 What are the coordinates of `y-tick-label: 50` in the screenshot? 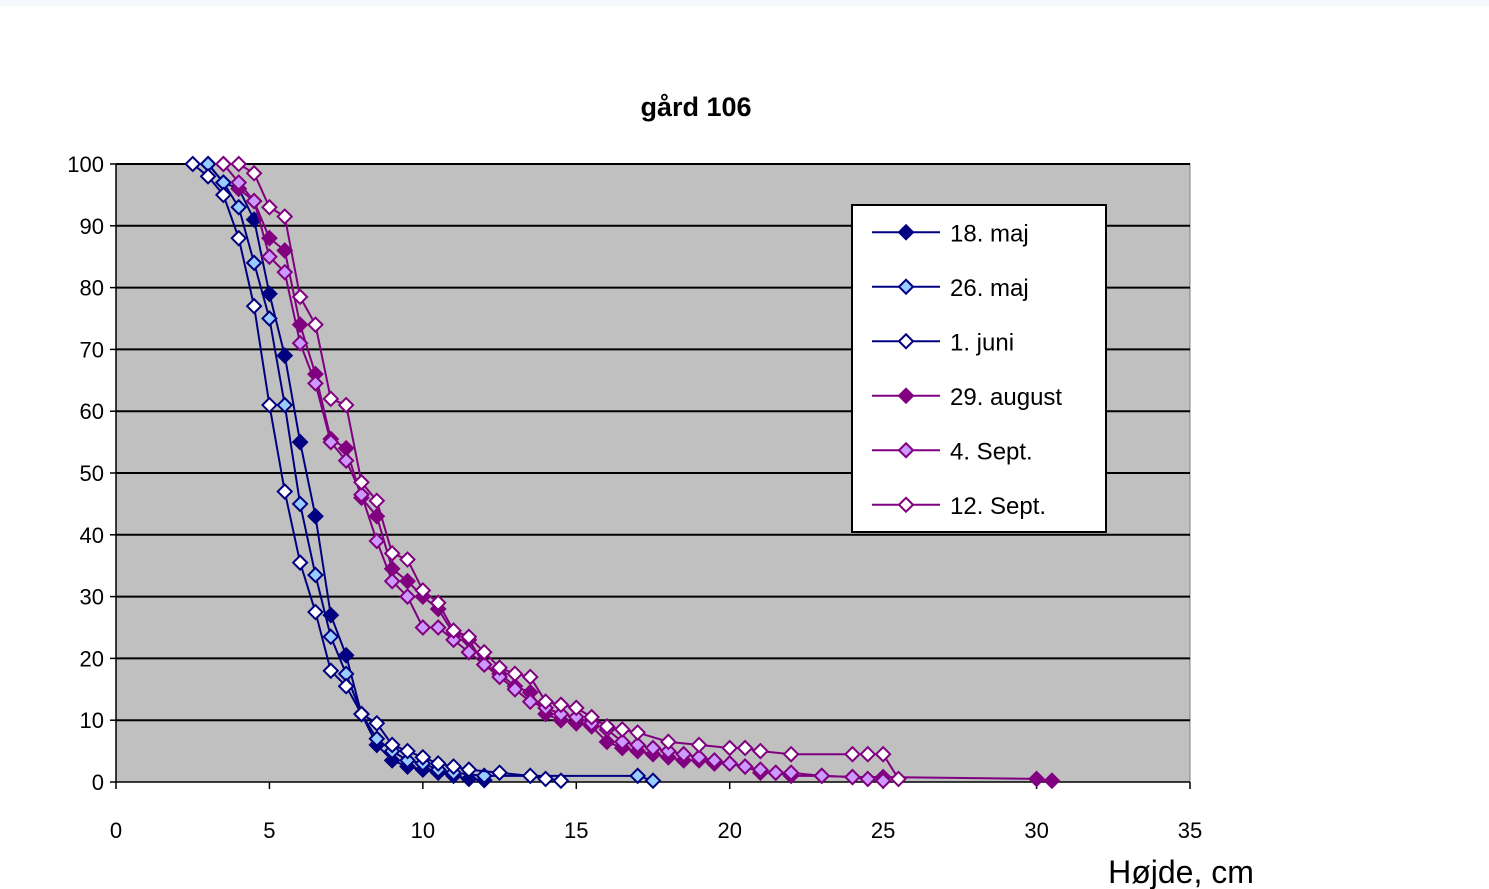 It's located at (92, 473).